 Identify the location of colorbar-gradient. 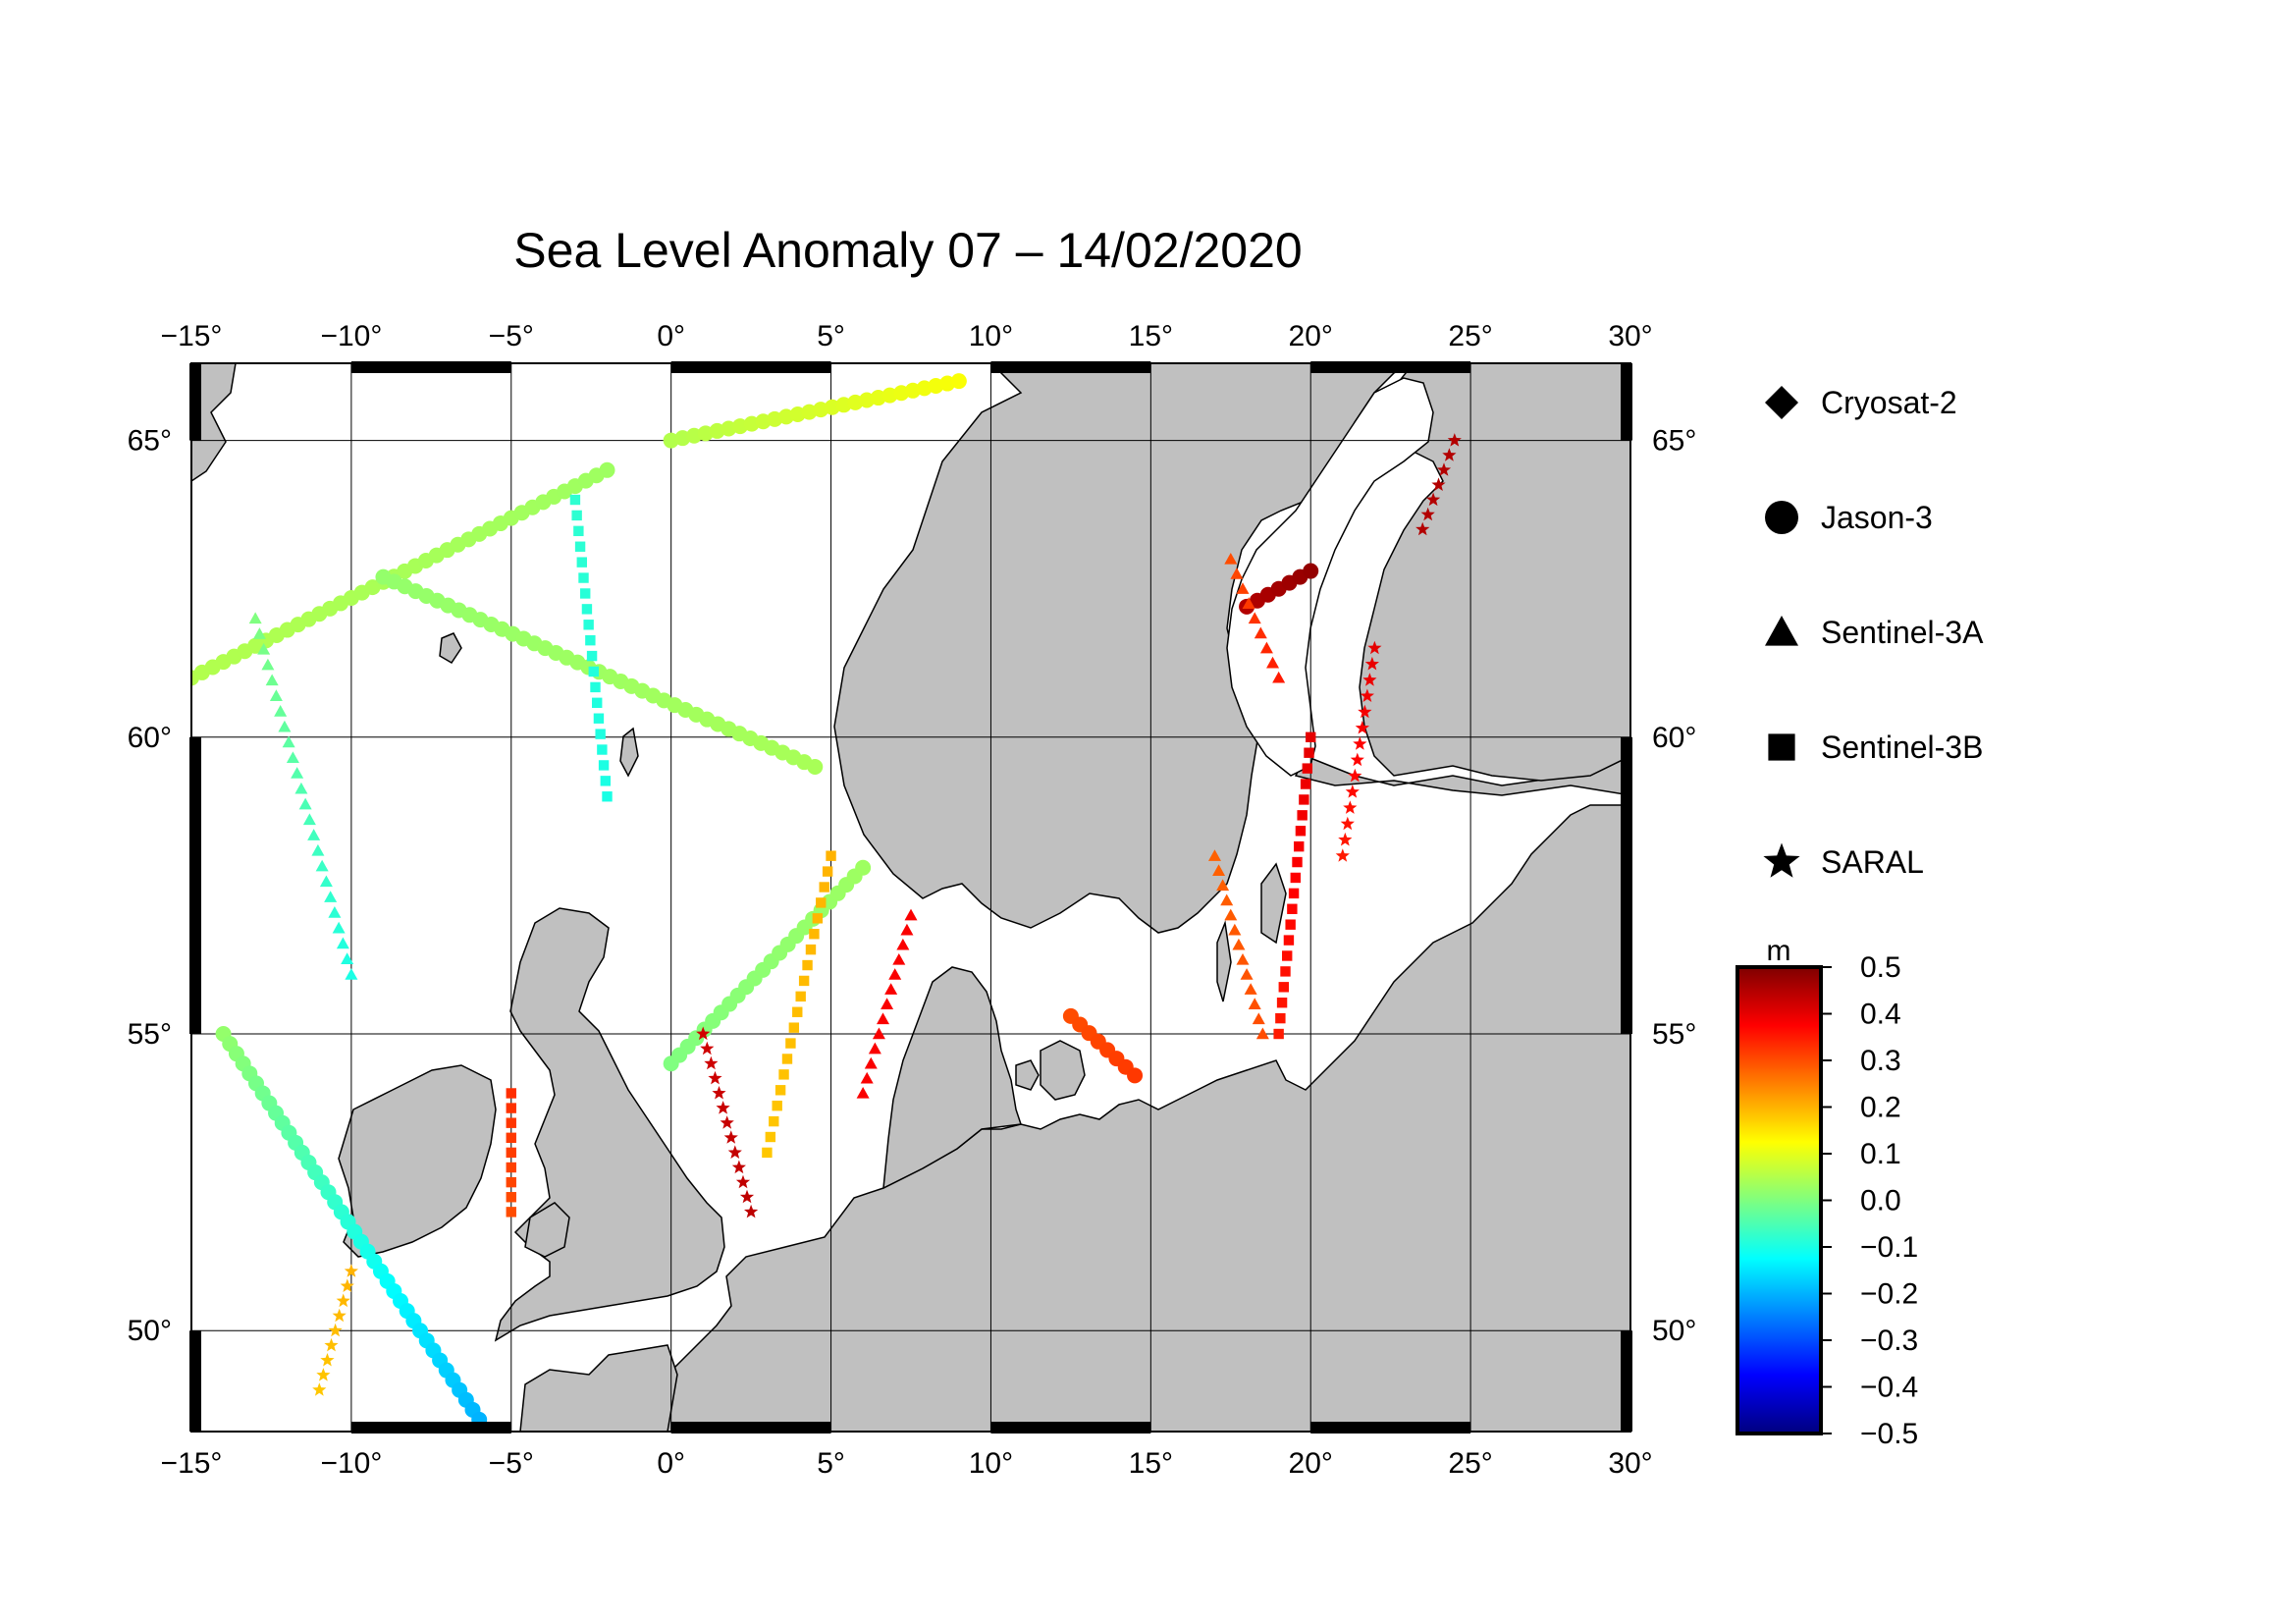
(1779, 1200).